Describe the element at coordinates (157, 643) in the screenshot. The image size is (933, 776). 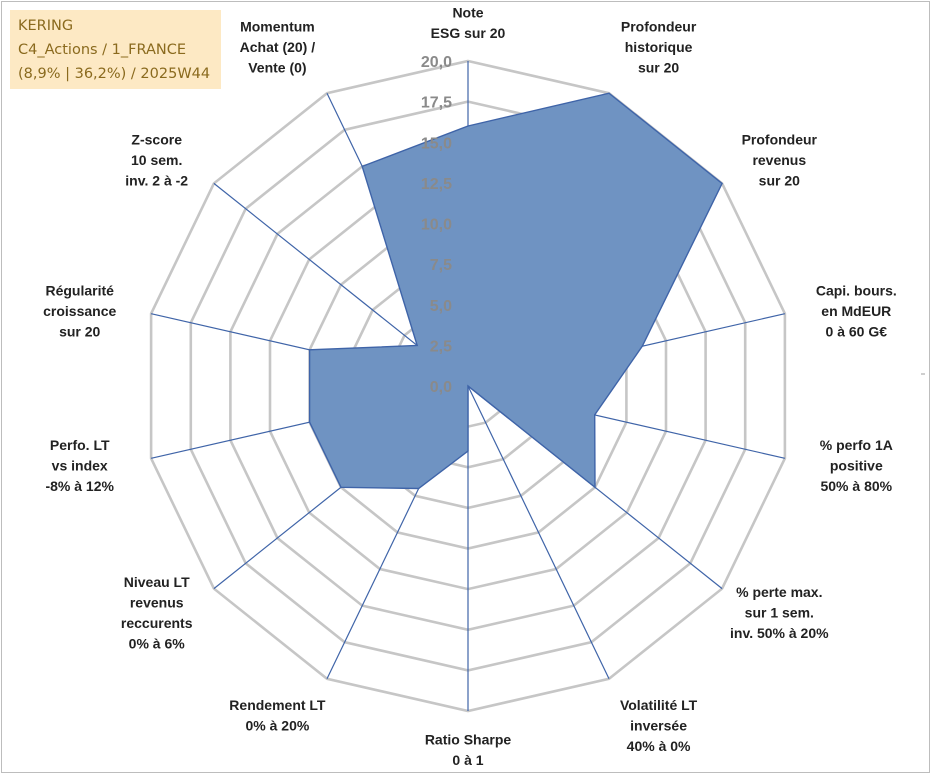
I see `axis-label: 0% à 6%` at that location.